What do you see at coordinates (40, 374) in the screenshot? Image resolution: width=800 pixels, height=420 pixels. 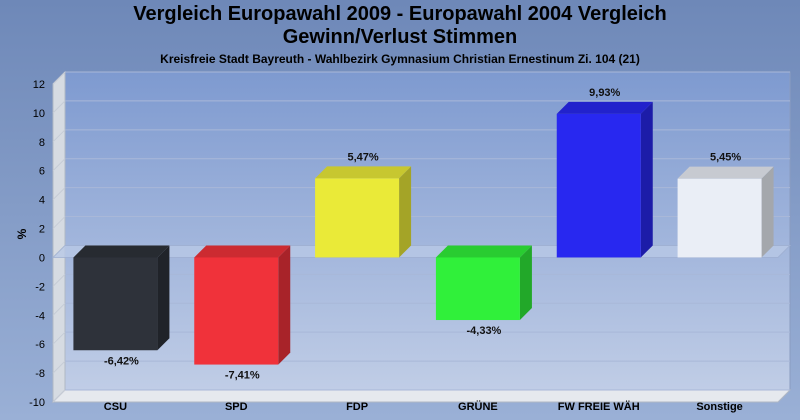 I see `y-tick-label: -8` at bounding box center [40, 374].